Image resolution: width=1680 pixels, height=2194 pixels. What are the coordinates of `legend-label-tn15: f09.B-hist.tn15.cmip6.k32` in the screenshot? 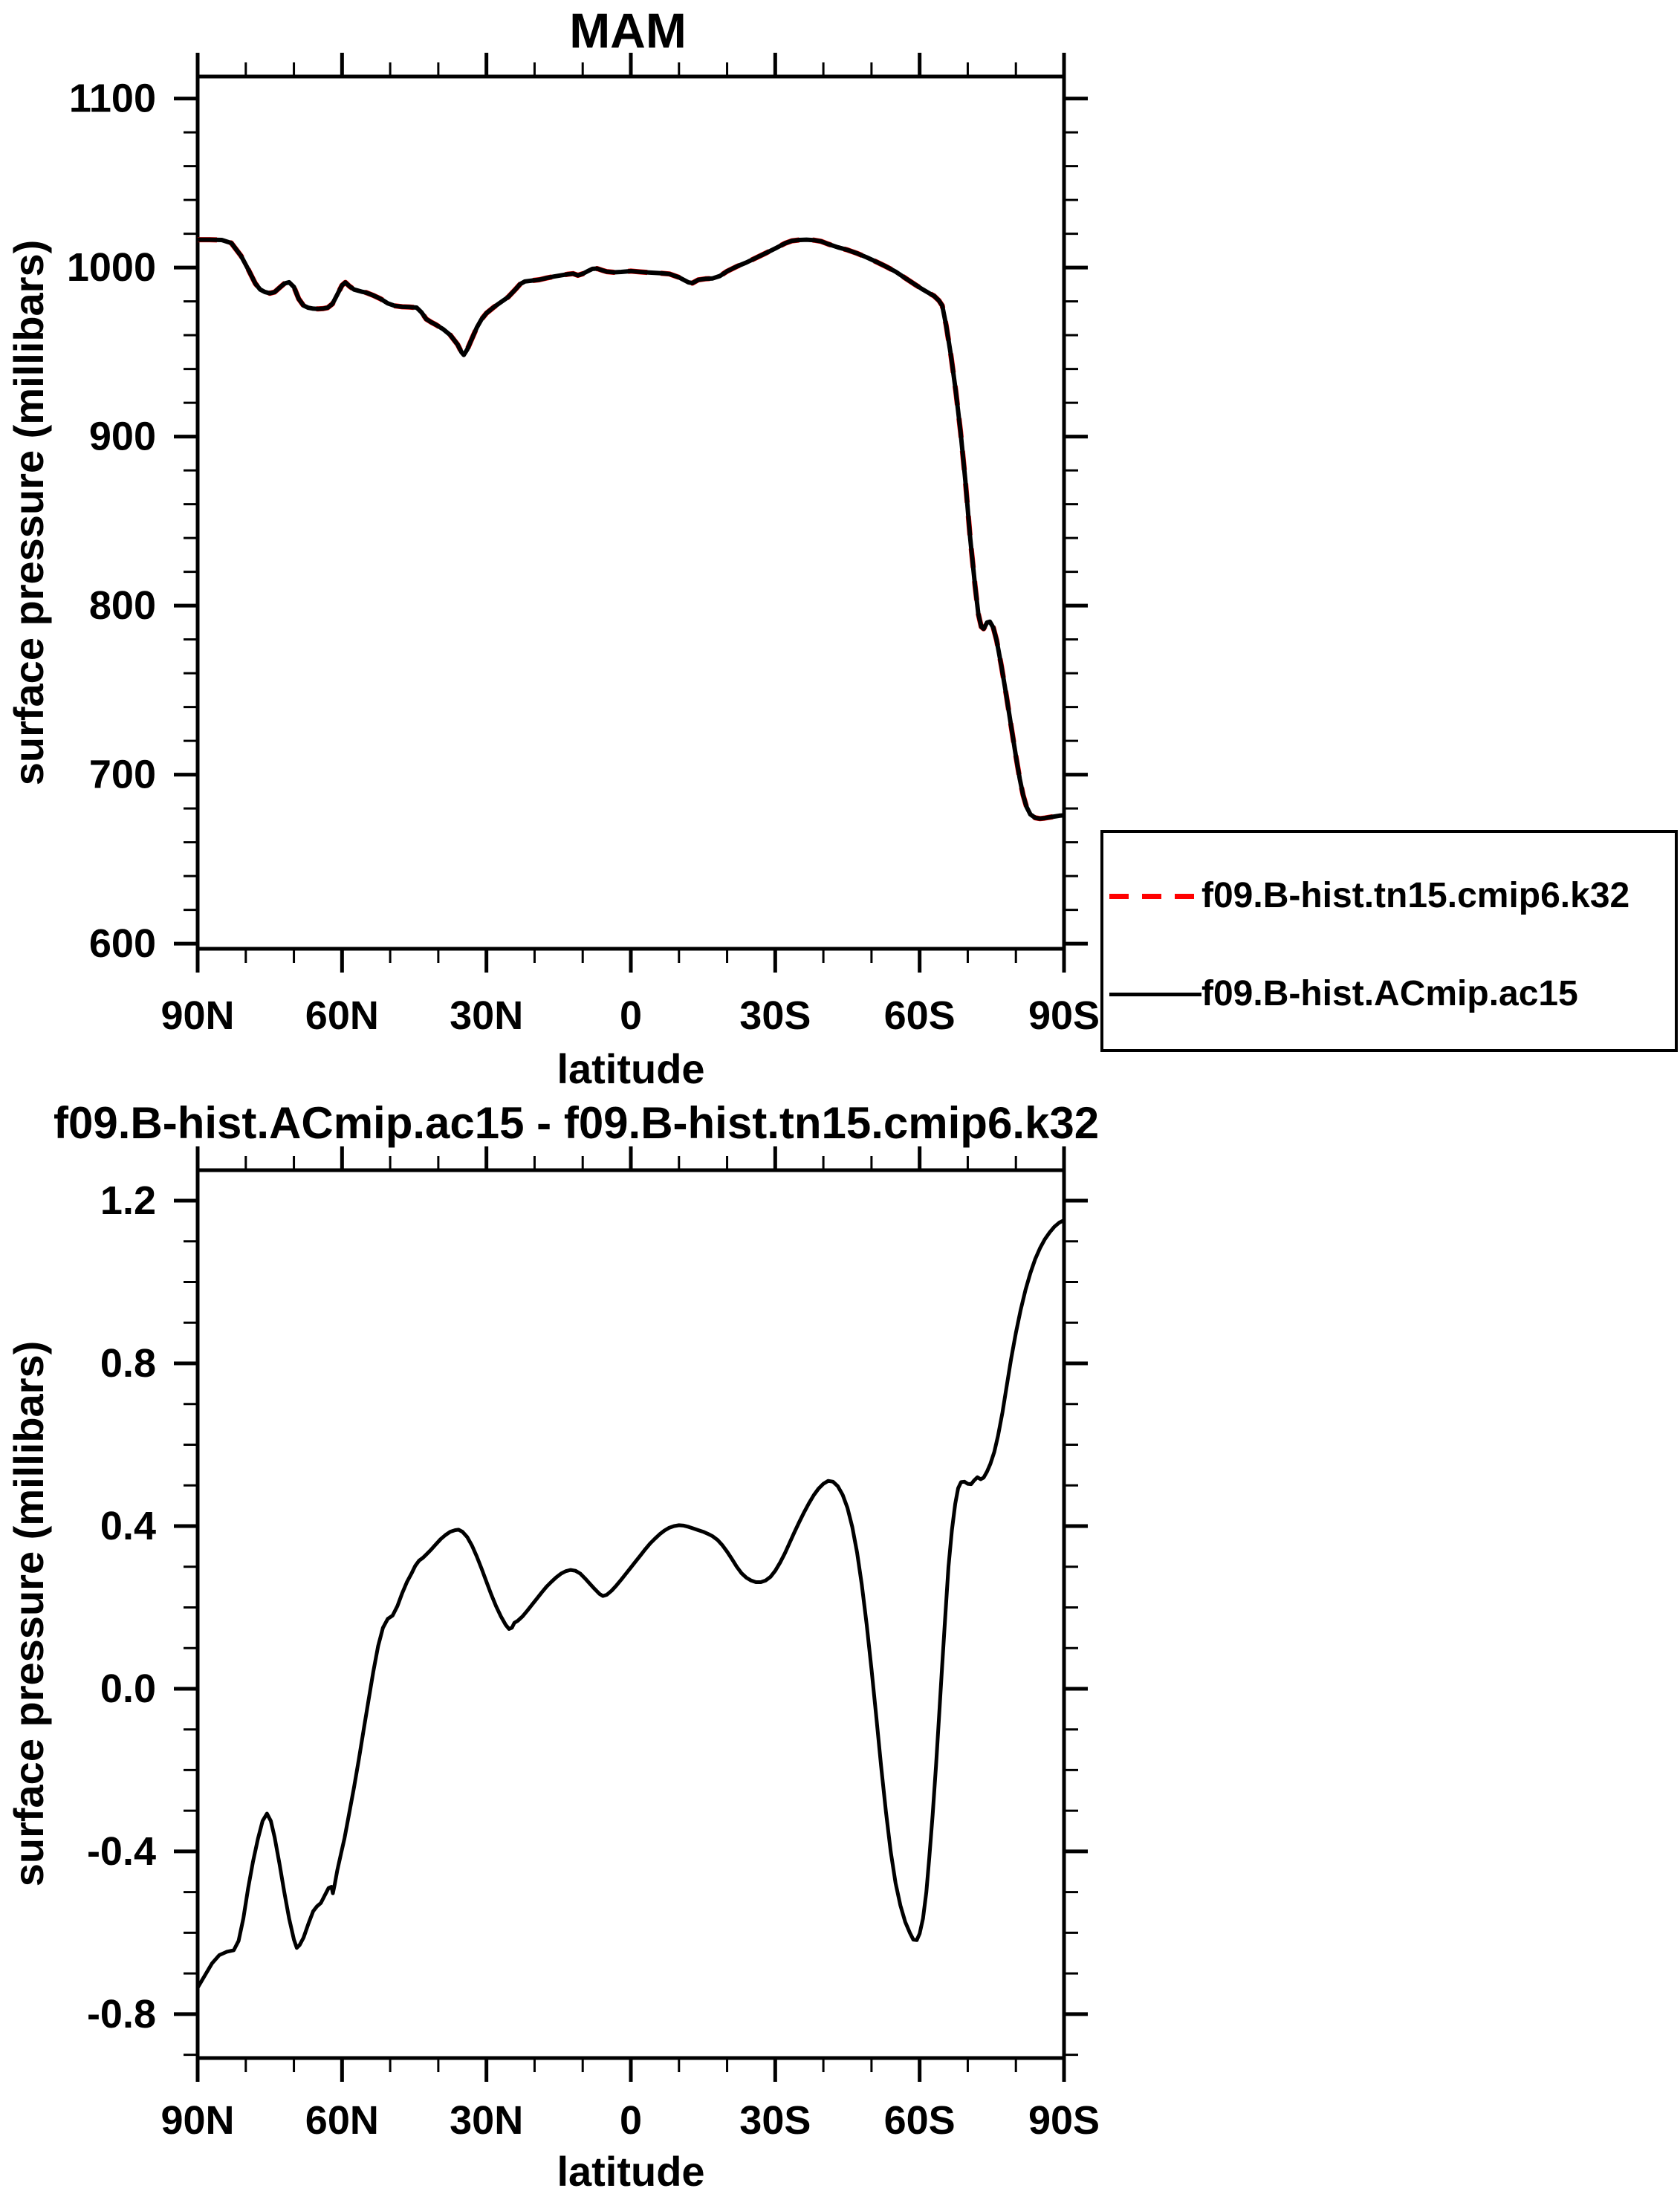 It's located at (1415, 895).